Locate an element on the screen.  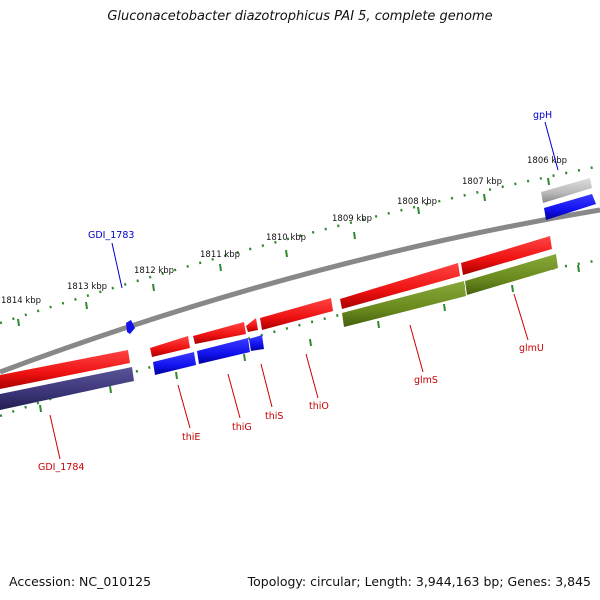
feature-grey is located at coordinates (566, 190).